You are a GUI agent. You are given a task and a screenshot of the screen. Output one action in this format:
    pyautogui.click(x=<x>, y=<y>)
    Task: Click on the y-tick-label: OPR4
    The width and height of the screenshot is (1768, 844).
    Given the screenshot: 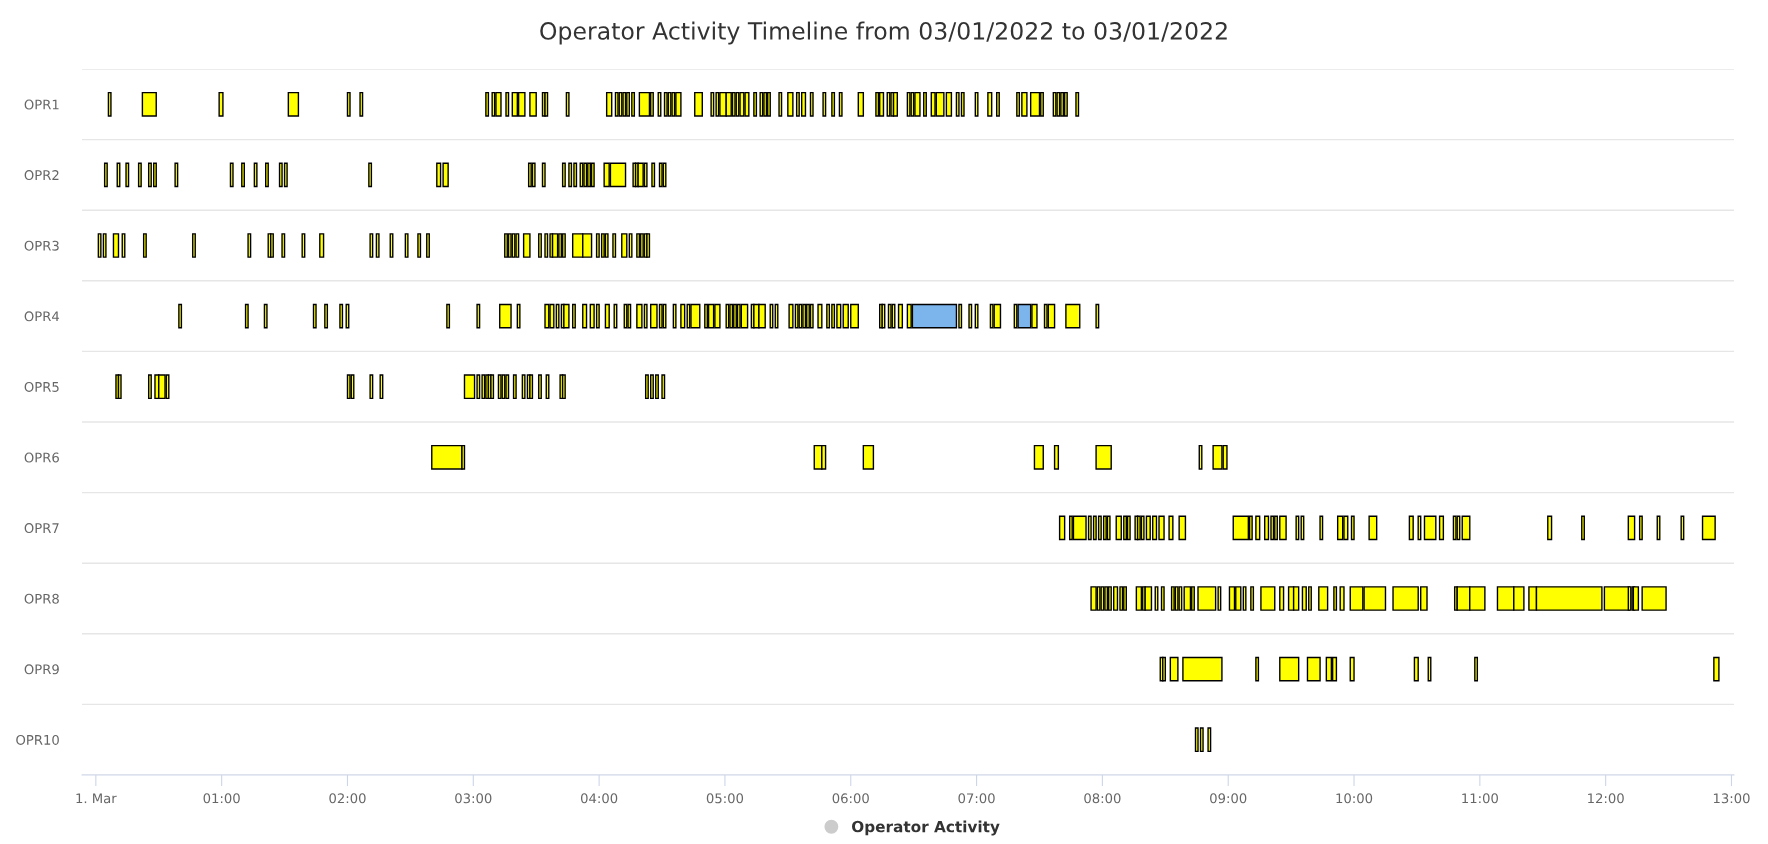 What is the action you would take?
    pyautogui.click(x=42, y=316)
    